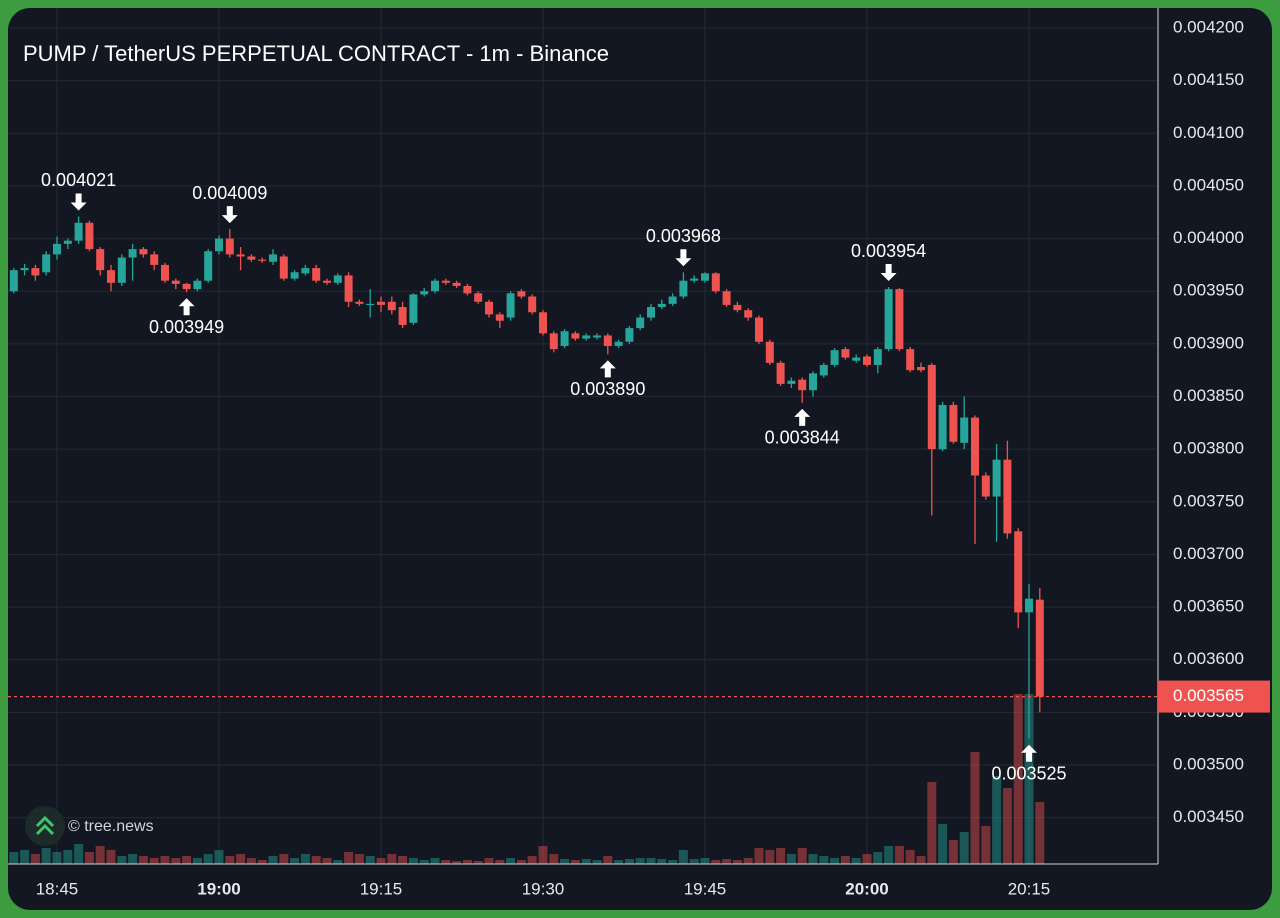  What do you see at coordinates (705, 888) in the screenshot?
I see `x-tick-label: 19:45` at bounding box center [705, 888].